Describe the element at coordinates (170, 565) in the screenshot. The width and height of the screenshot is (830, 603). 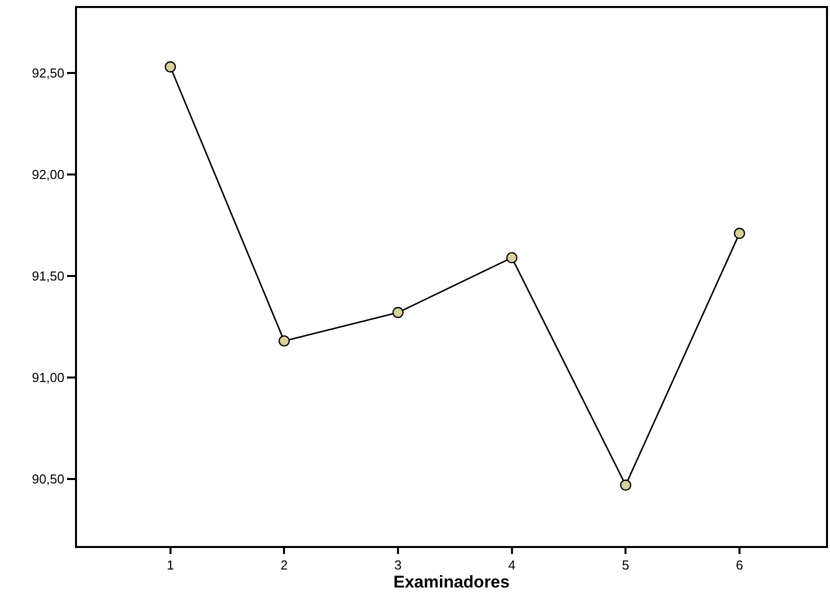
I see `x-tick-label: 1` at that location.